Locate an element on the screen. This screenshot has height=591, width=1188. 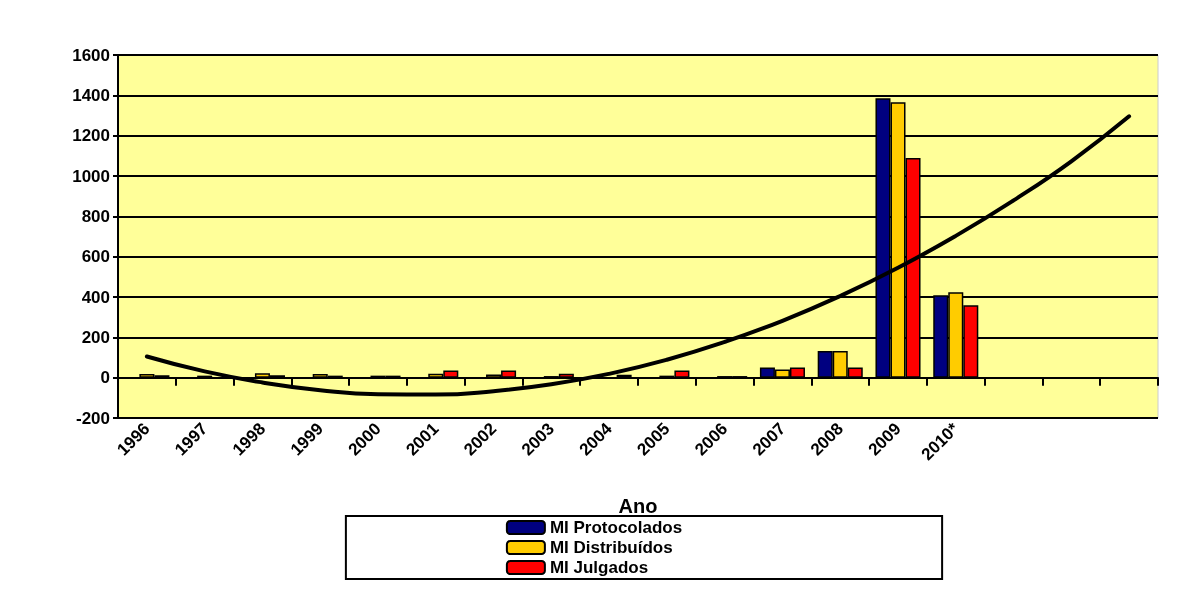
legend-label: MI Distribuídos is located at coordinates (611, 547).